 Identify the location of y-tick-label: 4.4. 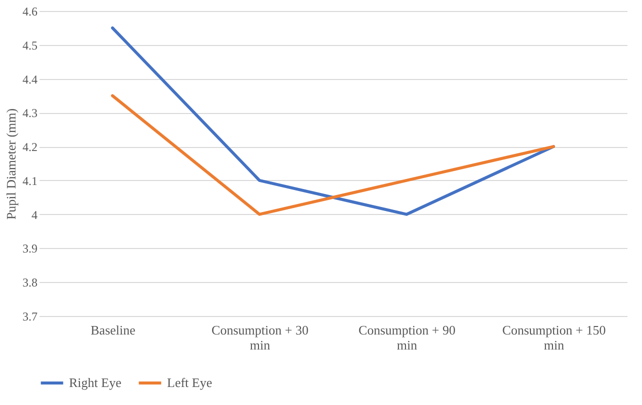
(30, 79).